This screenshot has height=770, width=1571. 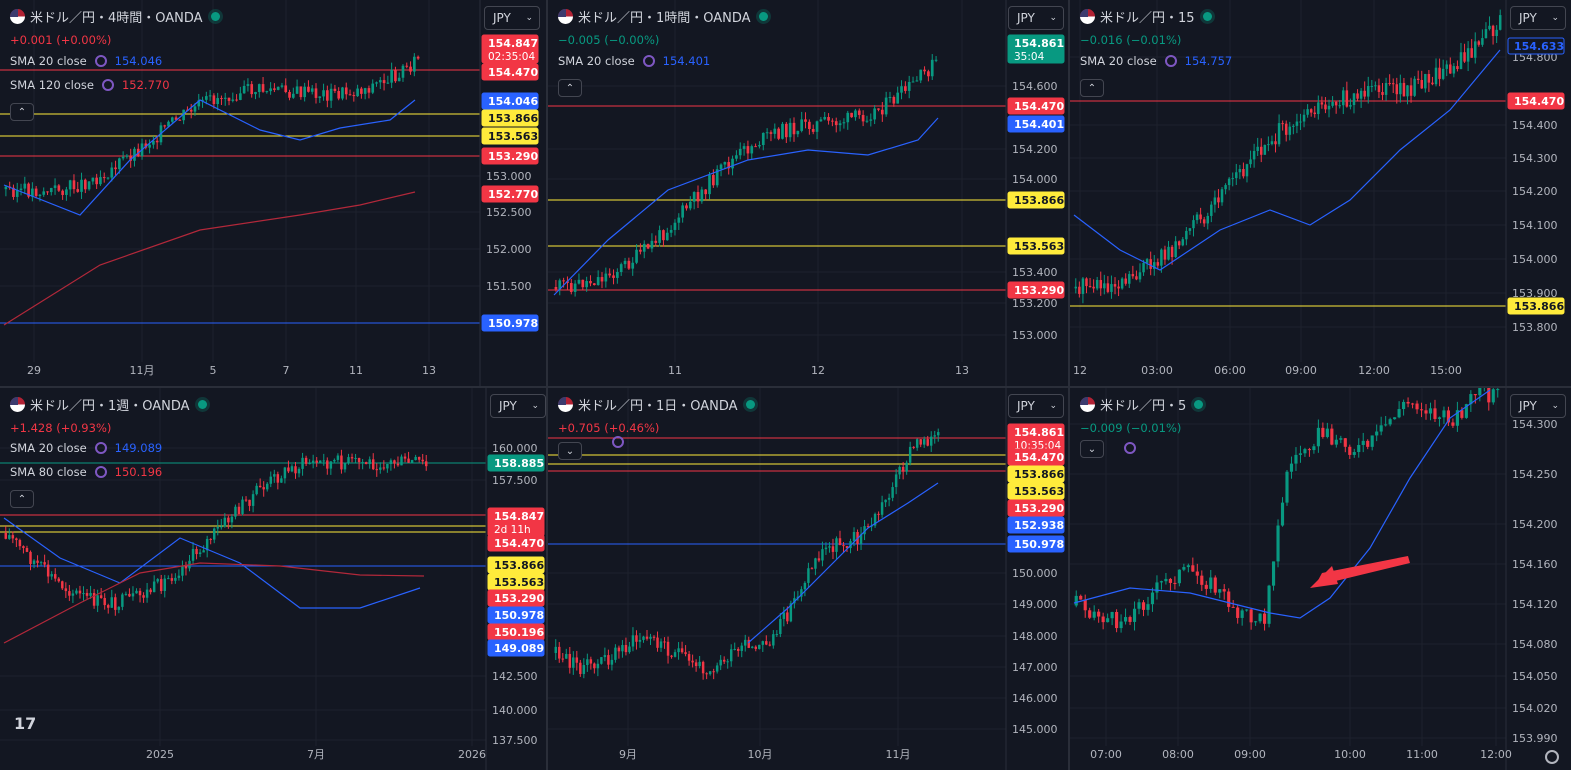 I want to click on price-change: −0.009 (−0.01%), so click(x=1131, y=428).